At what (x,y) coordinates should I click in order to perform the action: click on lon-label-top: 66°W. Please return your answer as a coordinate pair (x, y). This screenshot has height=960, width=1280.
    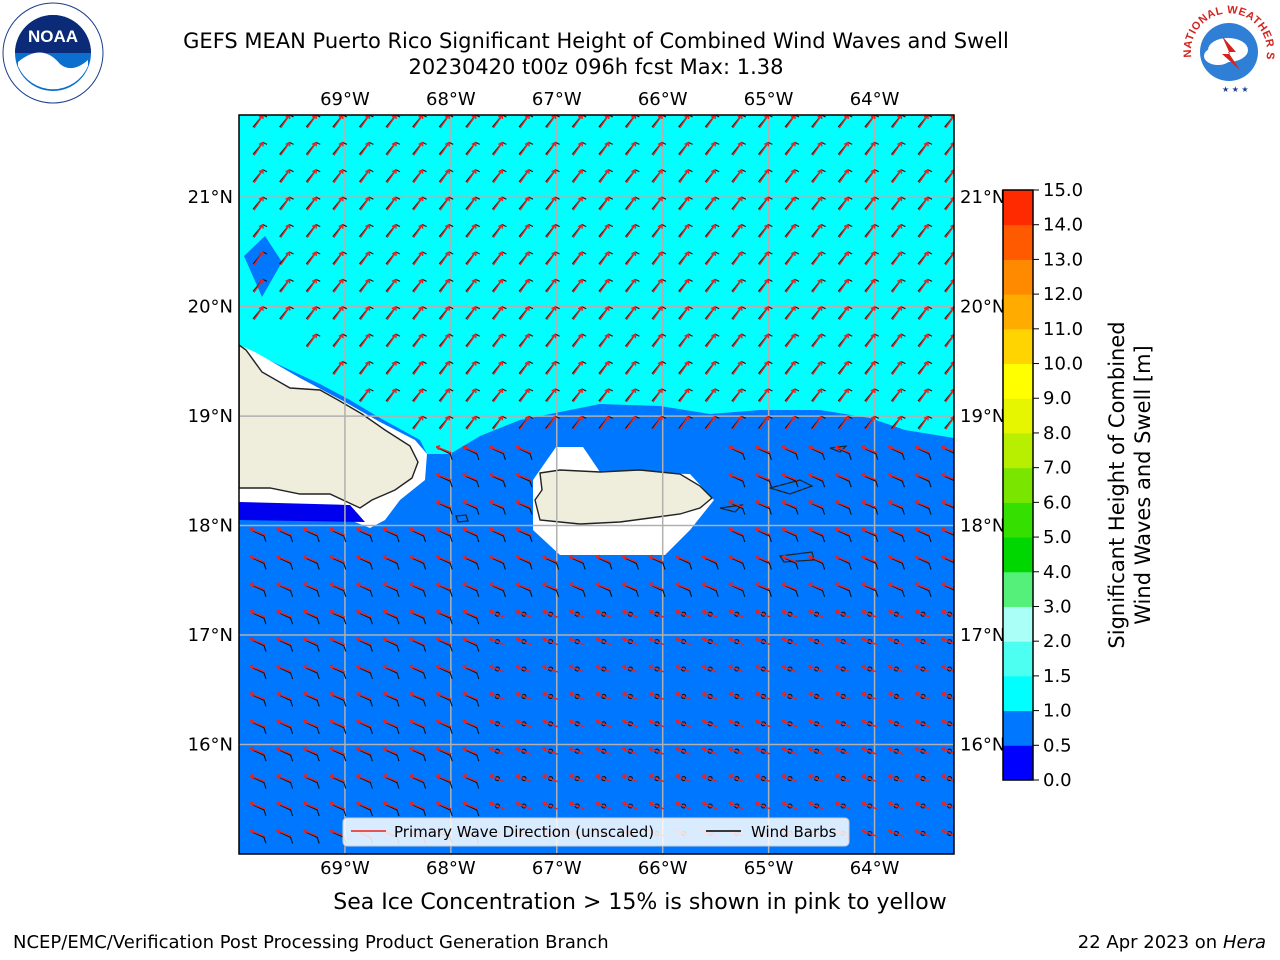
    Looking at the image, I should click on (663, 99).